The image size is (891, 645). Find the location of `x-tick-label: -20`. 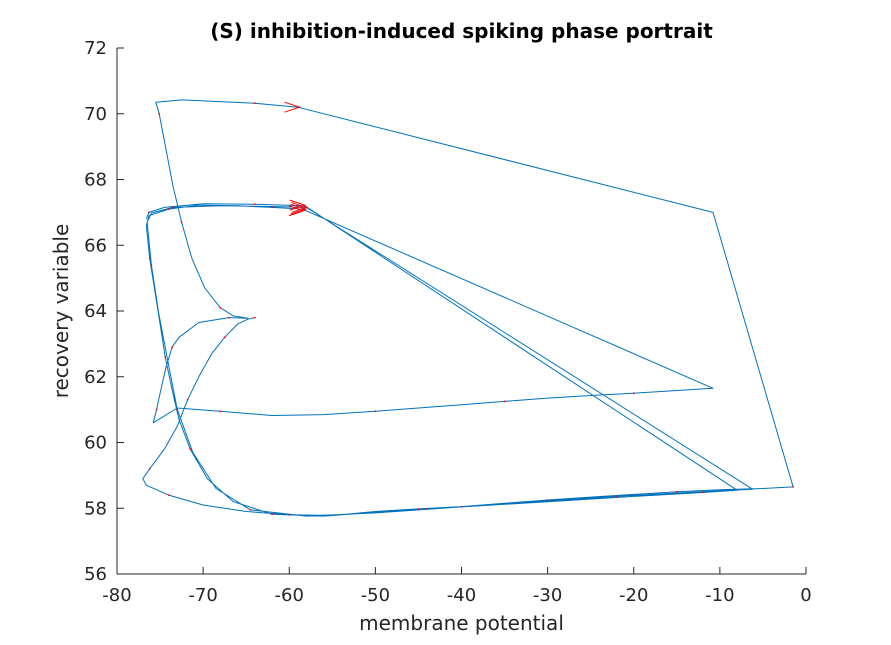

x-tick-label: -20 is located at coordinates (633, 595).